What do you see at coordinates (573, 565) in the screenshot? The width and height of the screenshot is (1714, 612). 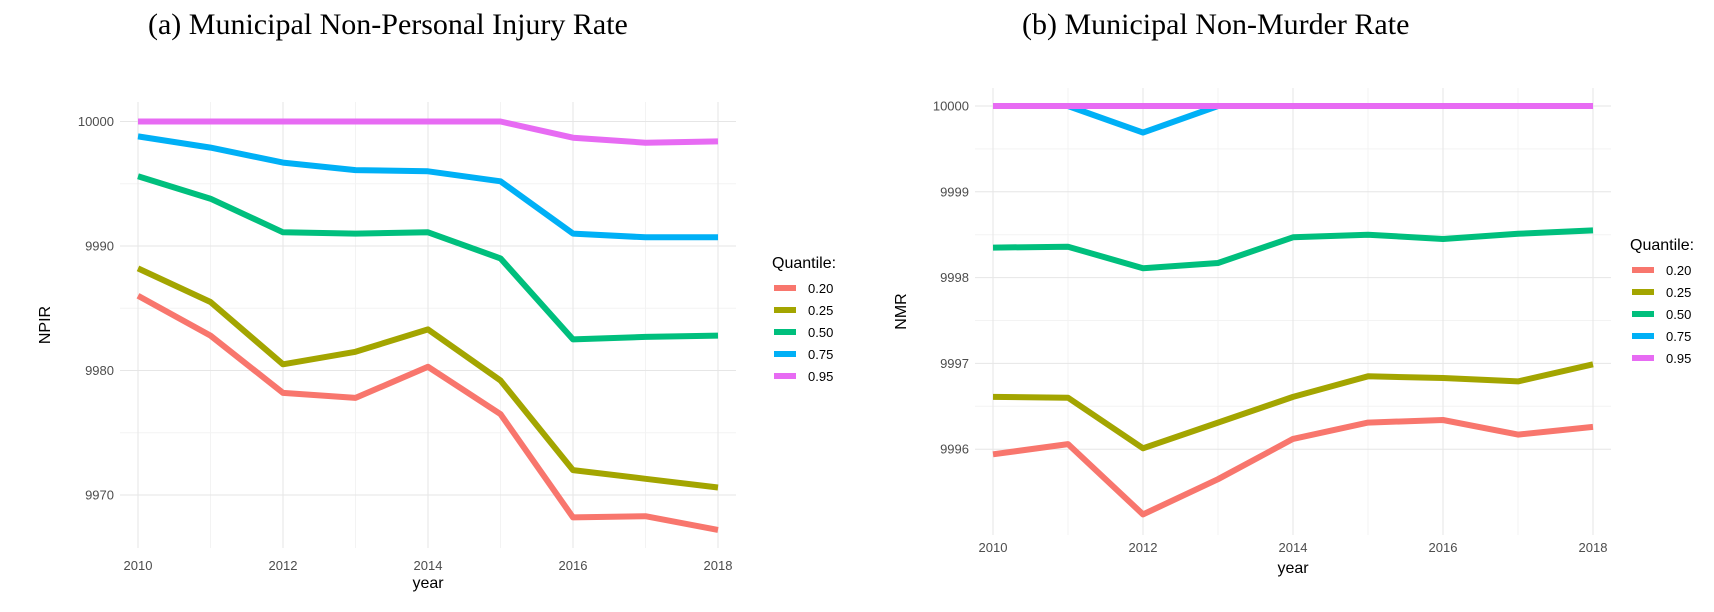 I see `chart-a-x-tick-label: 2016` at bounding box center [573, 565].